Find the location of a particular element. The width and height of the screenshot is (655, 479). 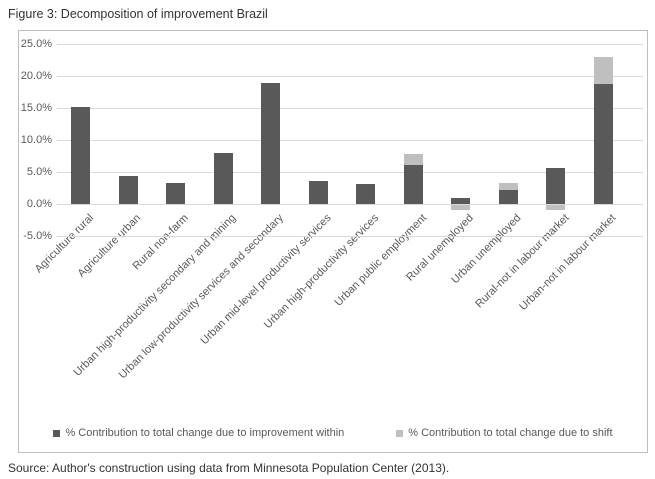

y-axis-tick-label: 0.0% is located at coordinates (39, 204).